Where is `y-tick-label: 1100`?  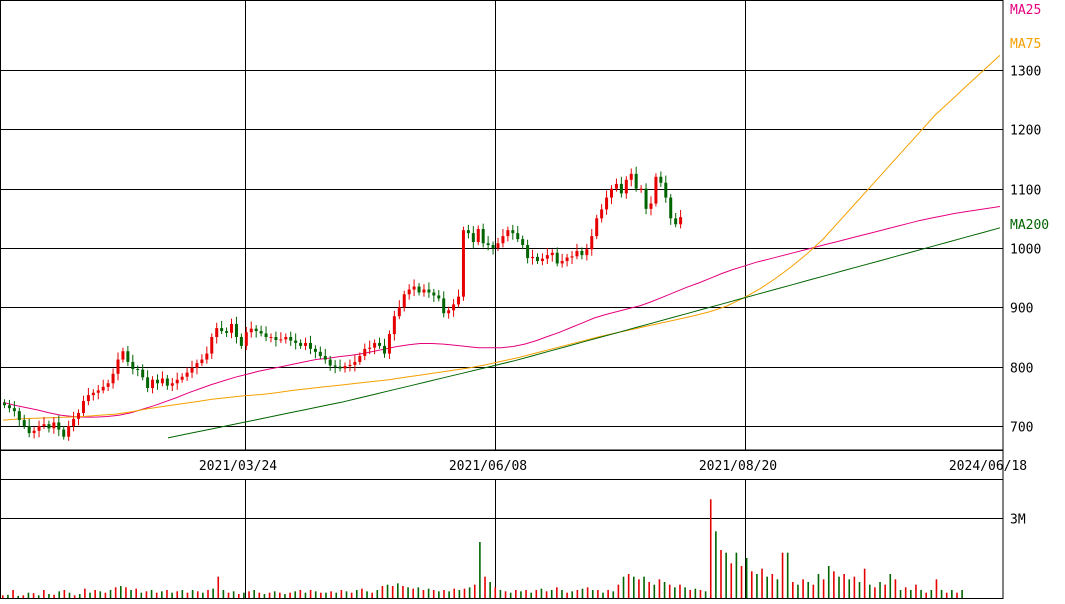 y-tick-label: 1100 is located at coordinates (1025, 191).